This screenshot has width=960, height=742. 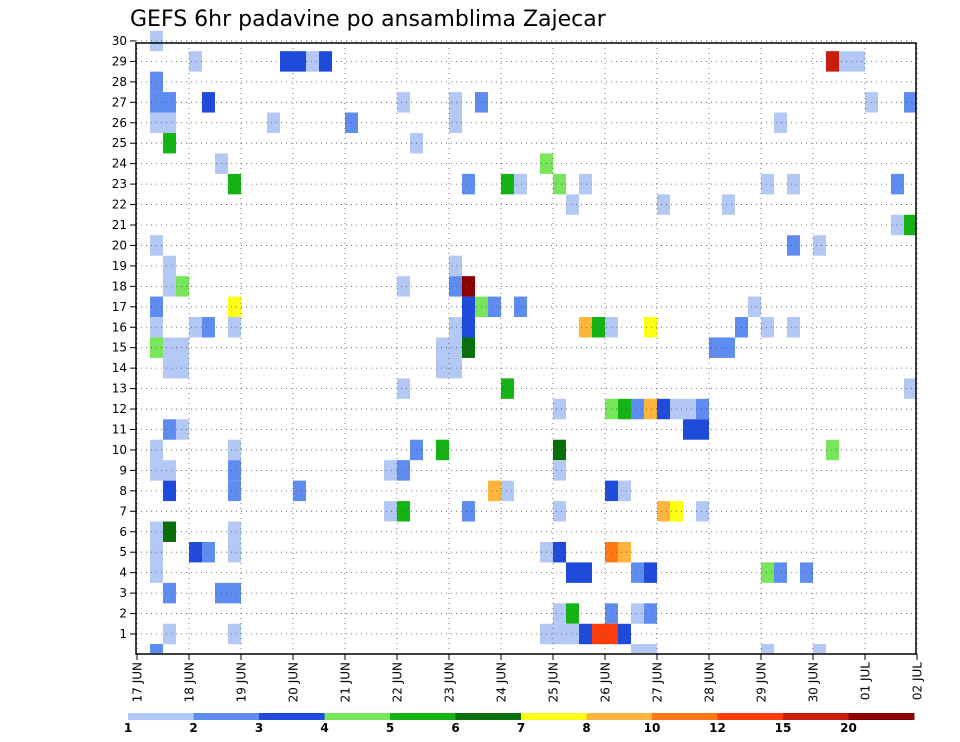 What do you see at coordinates (123, 470) in the screenshot?
I see `y-tick-label: 9` at bounding box center [123, 470].